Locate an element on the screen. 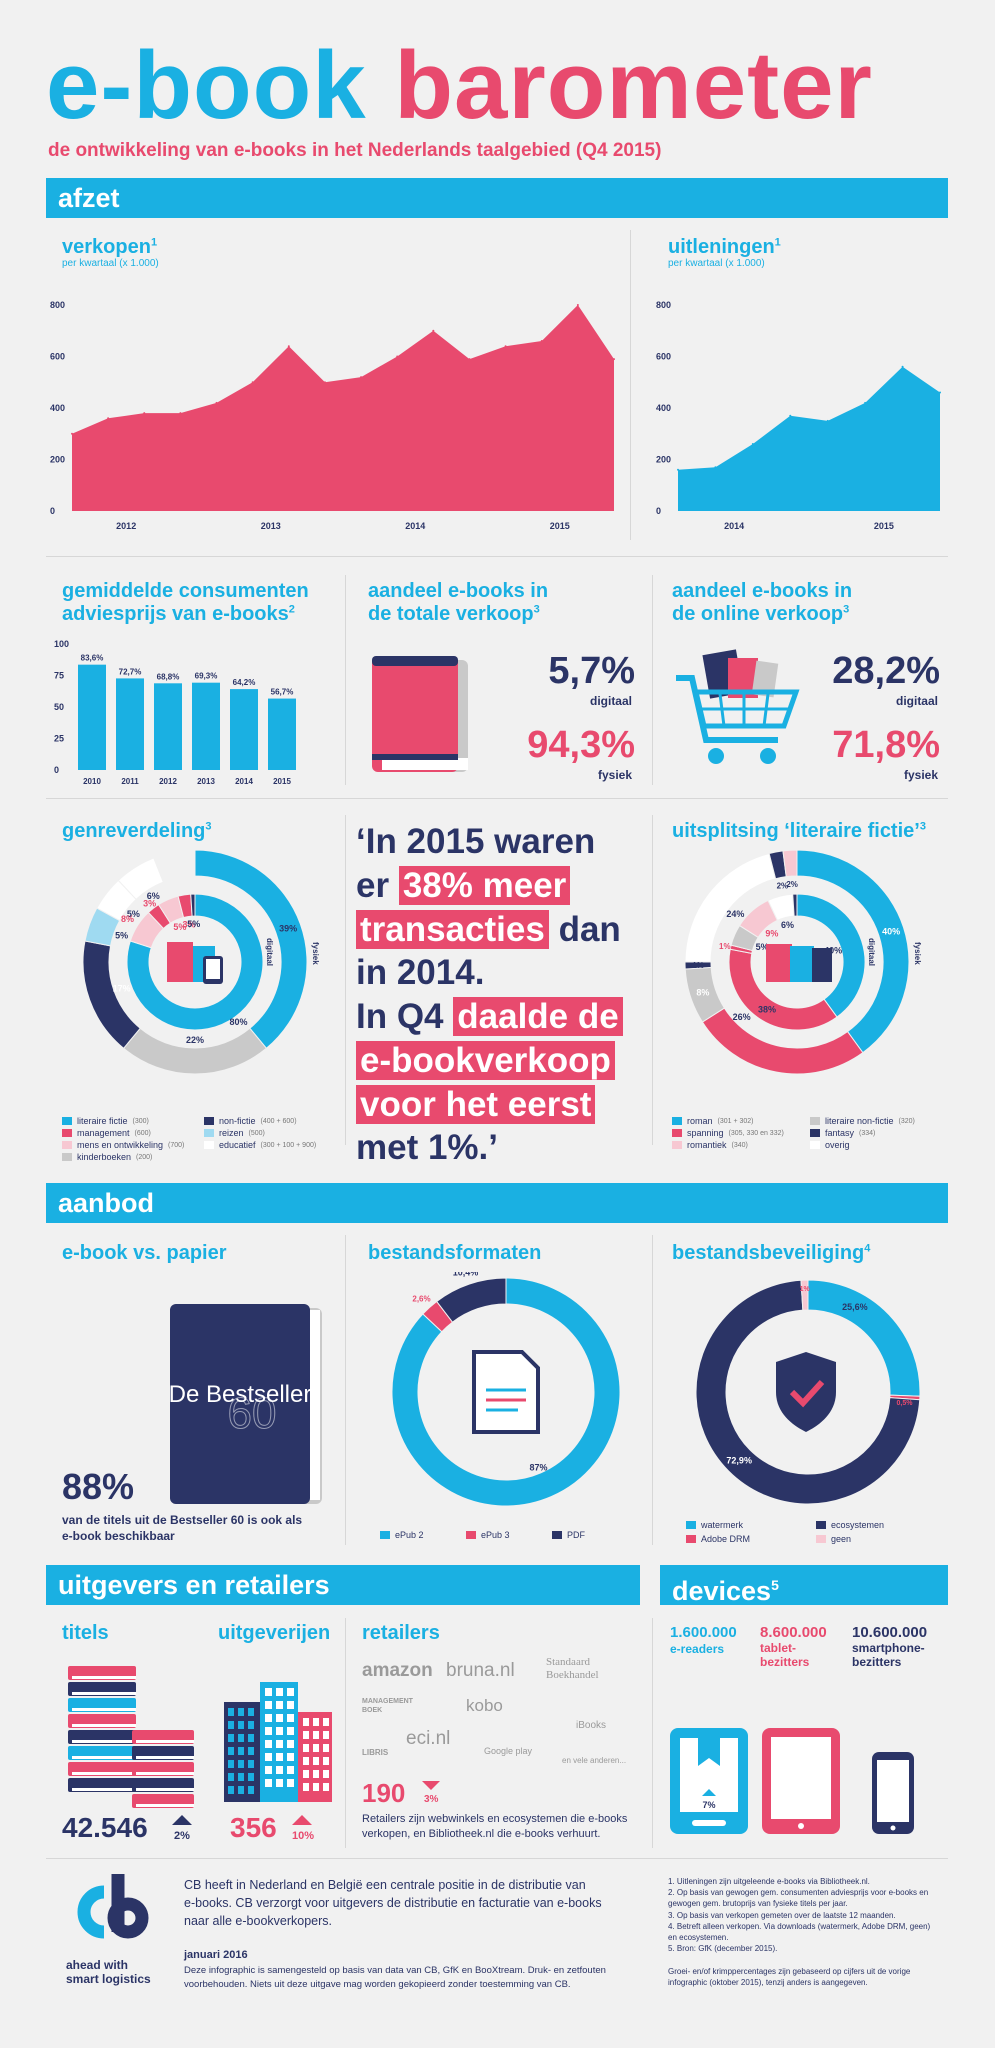  slice-label: 72,9% is located at coordinates (739, 1460).